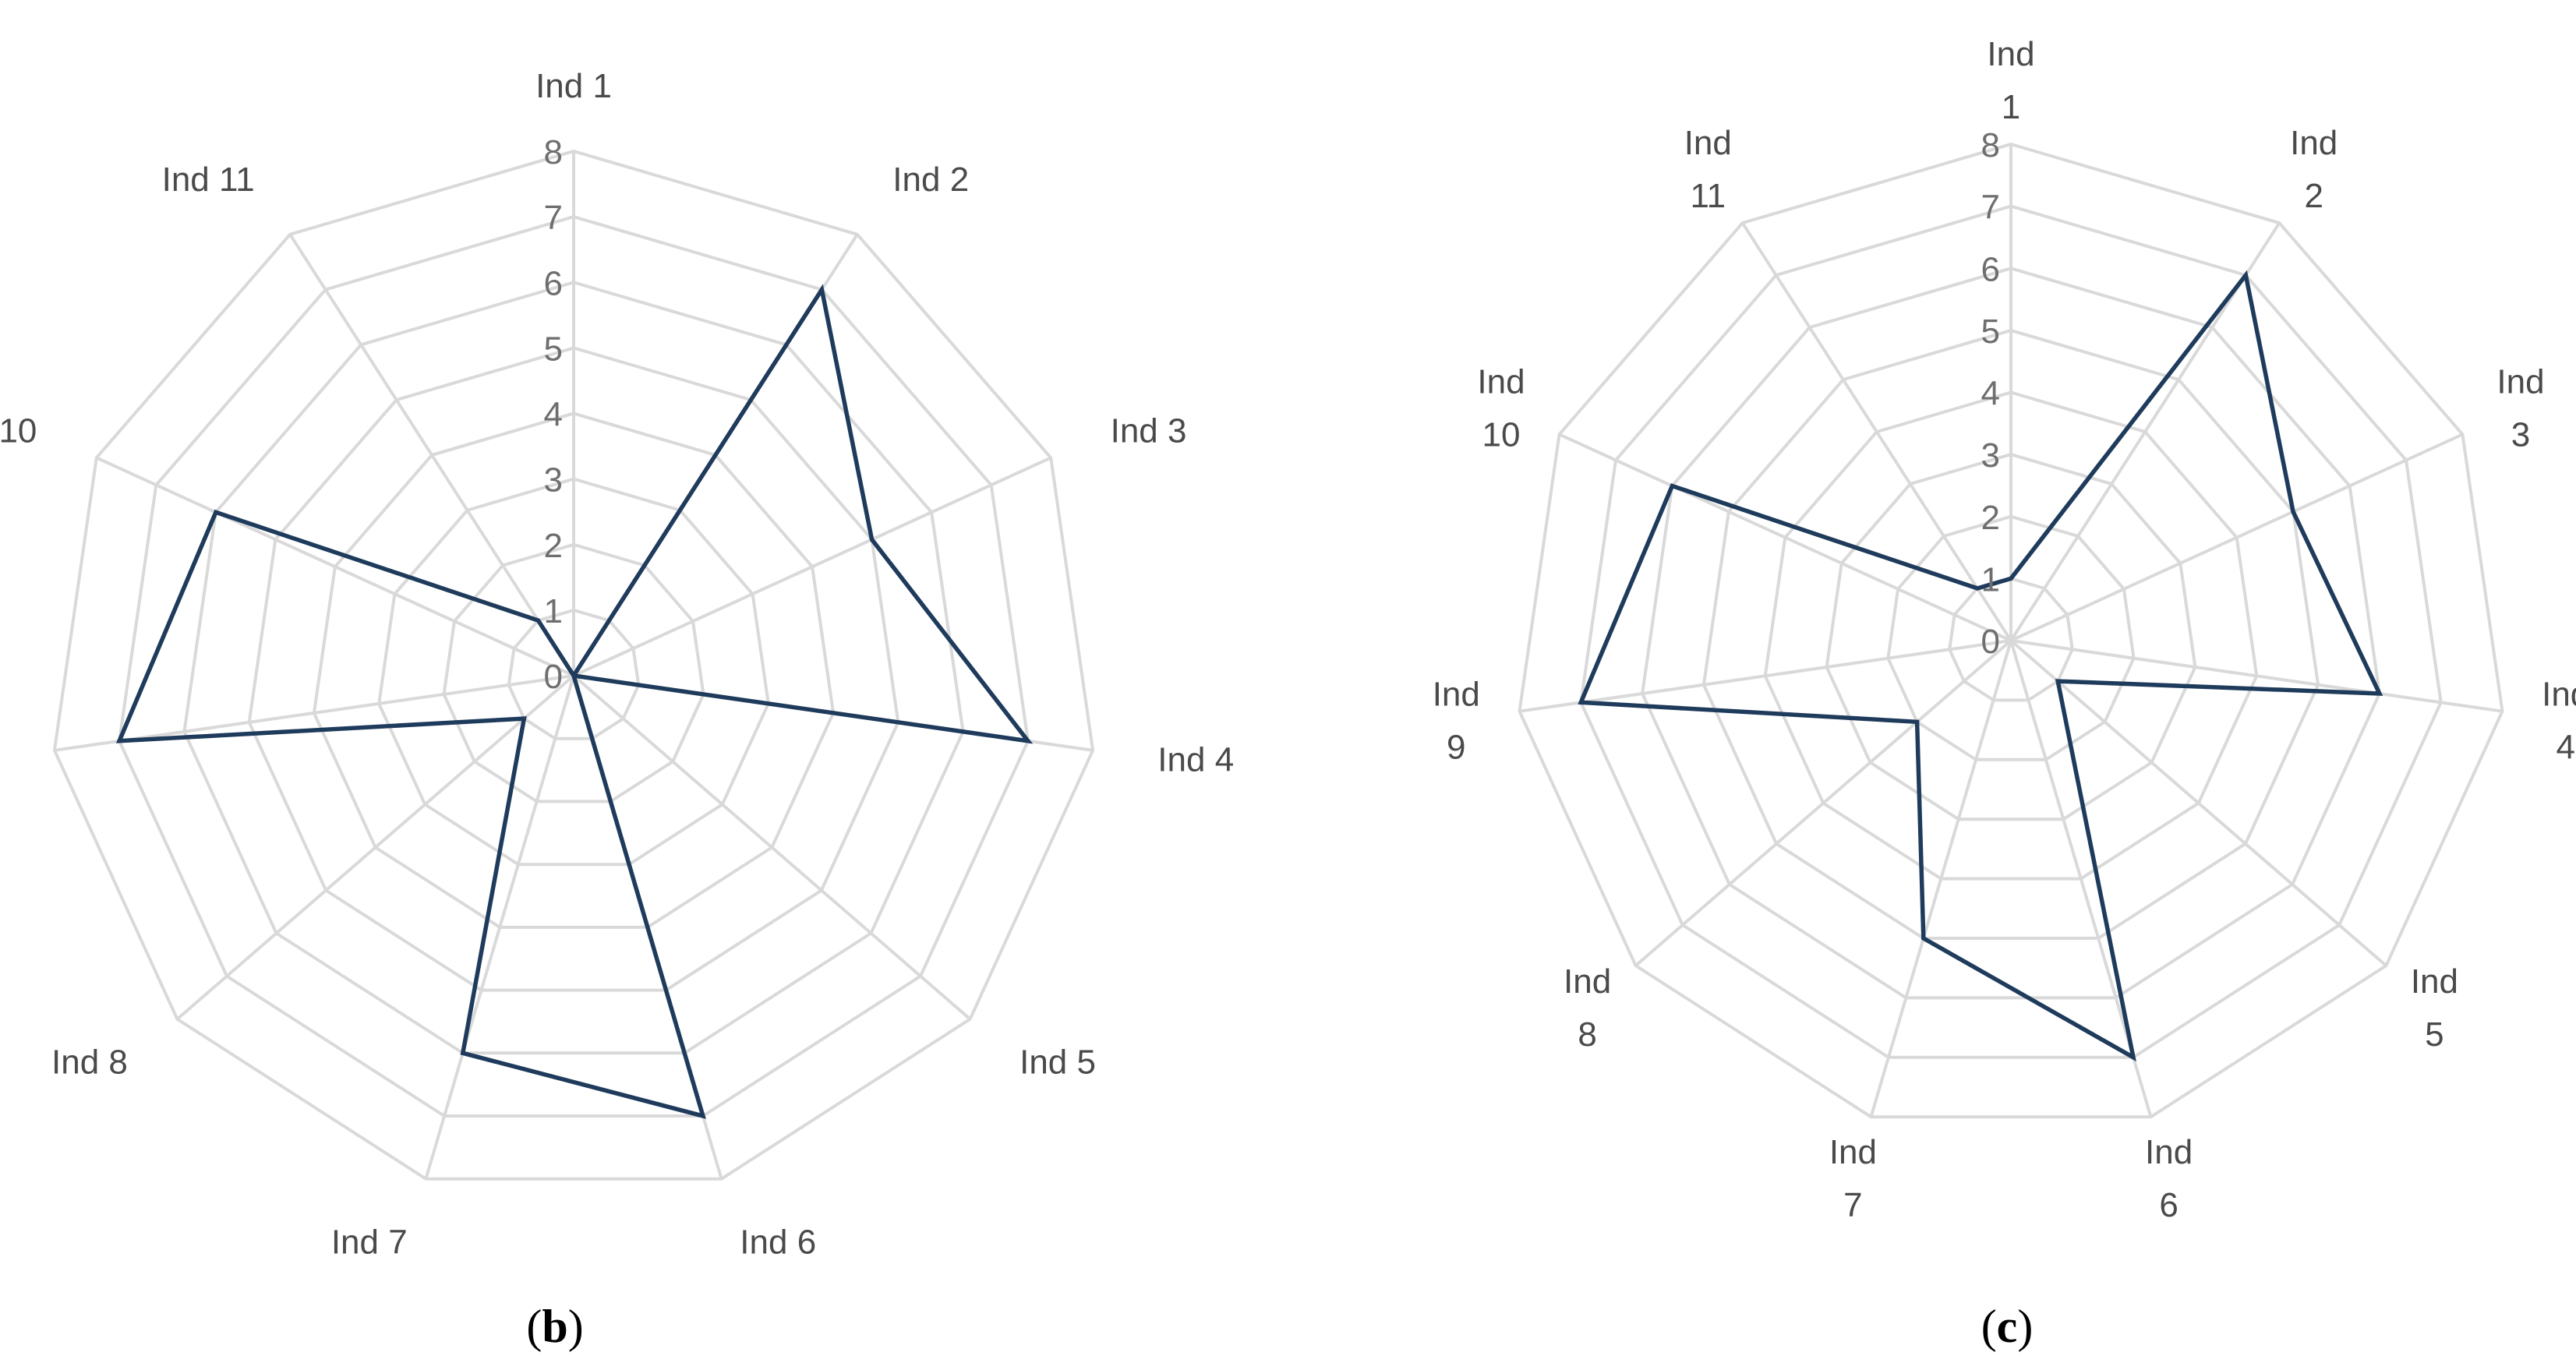 This screenshot has height=1363, width=2576. Describe the element at coordinates (1456, 720) in the screenshot. I see `category-label-9: Ind 9` at that location.